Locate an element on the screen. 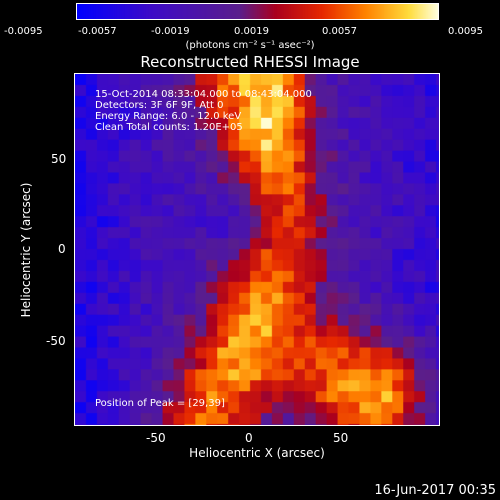 The width and height of the screenshot is (500, 500). info-detectors: Detectors: 3F 6F 9F, Att 0 is located at coordinates (159, 105).